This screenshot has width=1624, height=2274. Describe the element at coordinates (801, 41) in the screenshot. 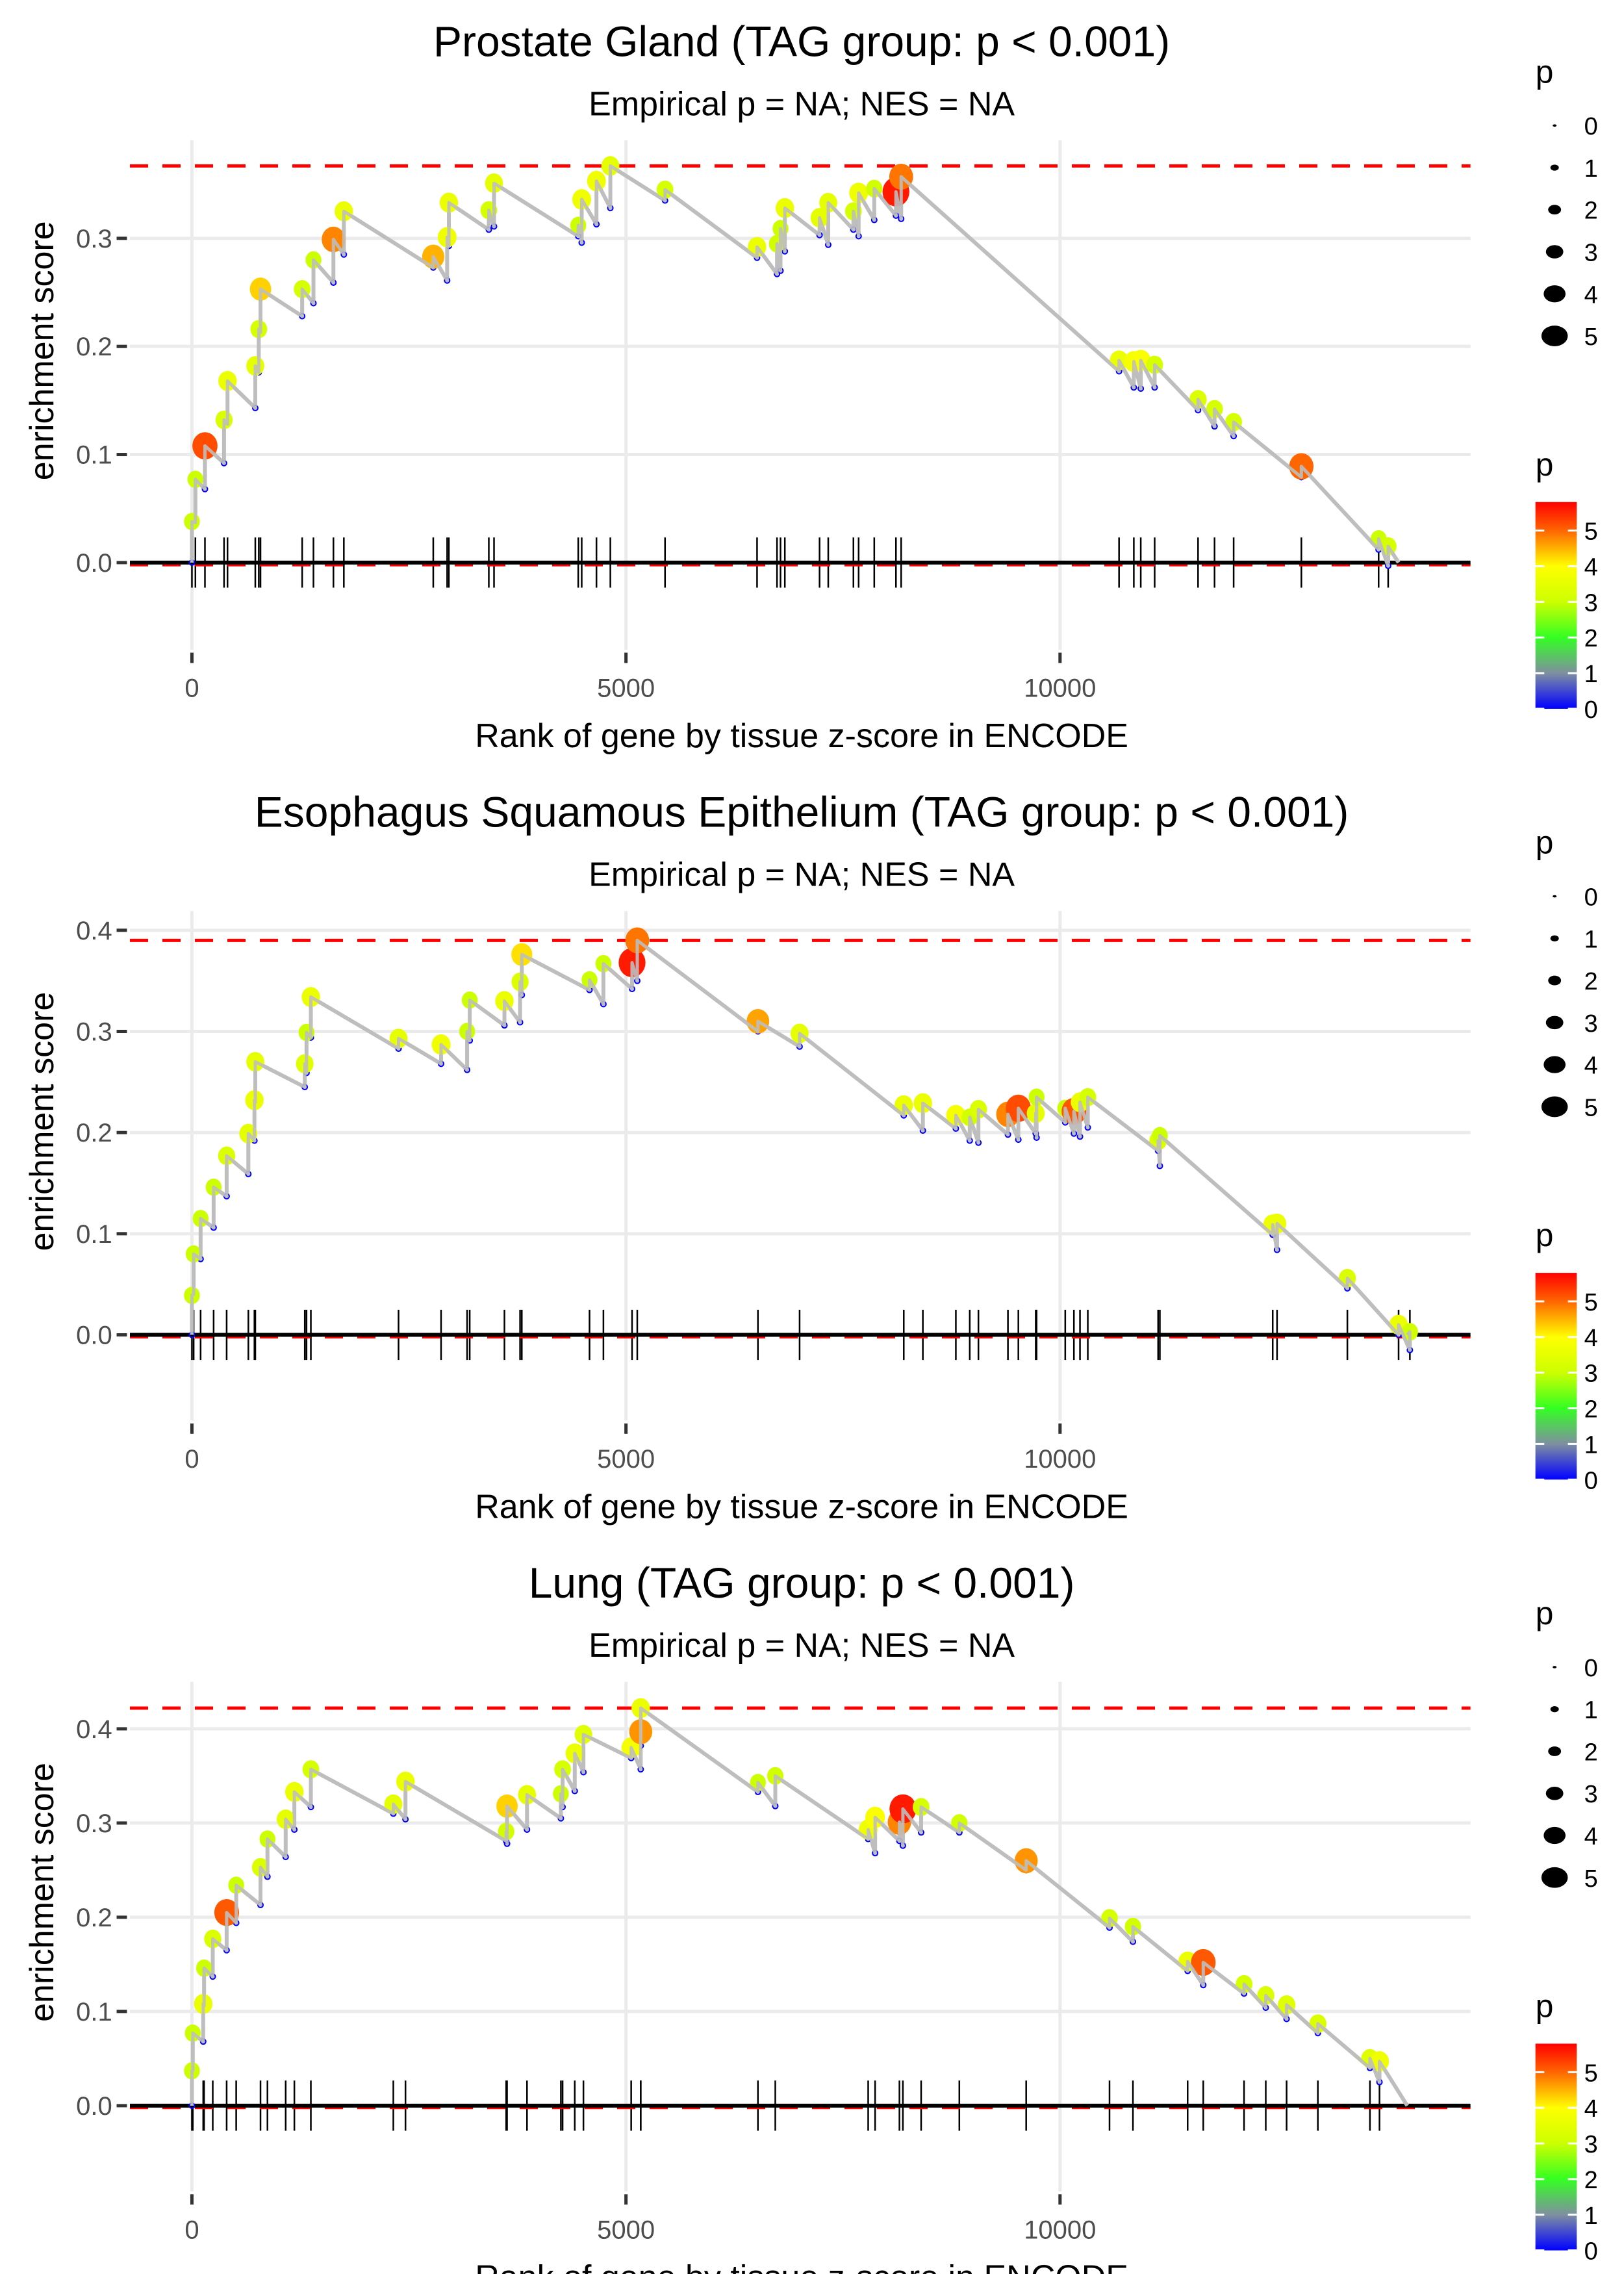

I see `chart-title: Prostate Gland (TAG group: p < 0.001)` at that location.